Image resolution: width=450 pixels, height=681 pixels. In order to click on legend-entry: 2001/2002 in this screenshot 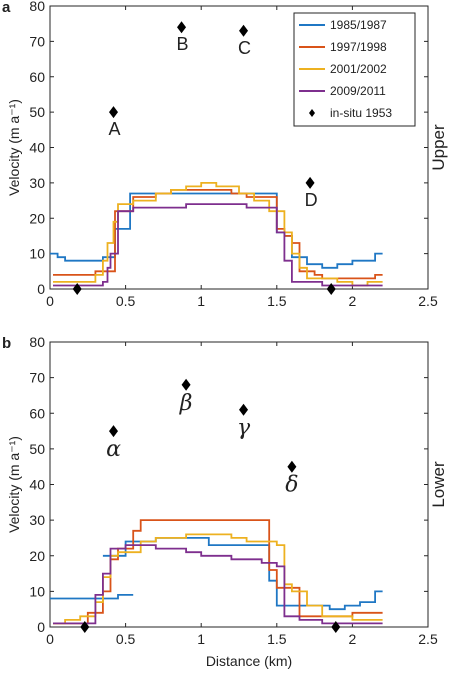, I will do `click(358, 69)`.